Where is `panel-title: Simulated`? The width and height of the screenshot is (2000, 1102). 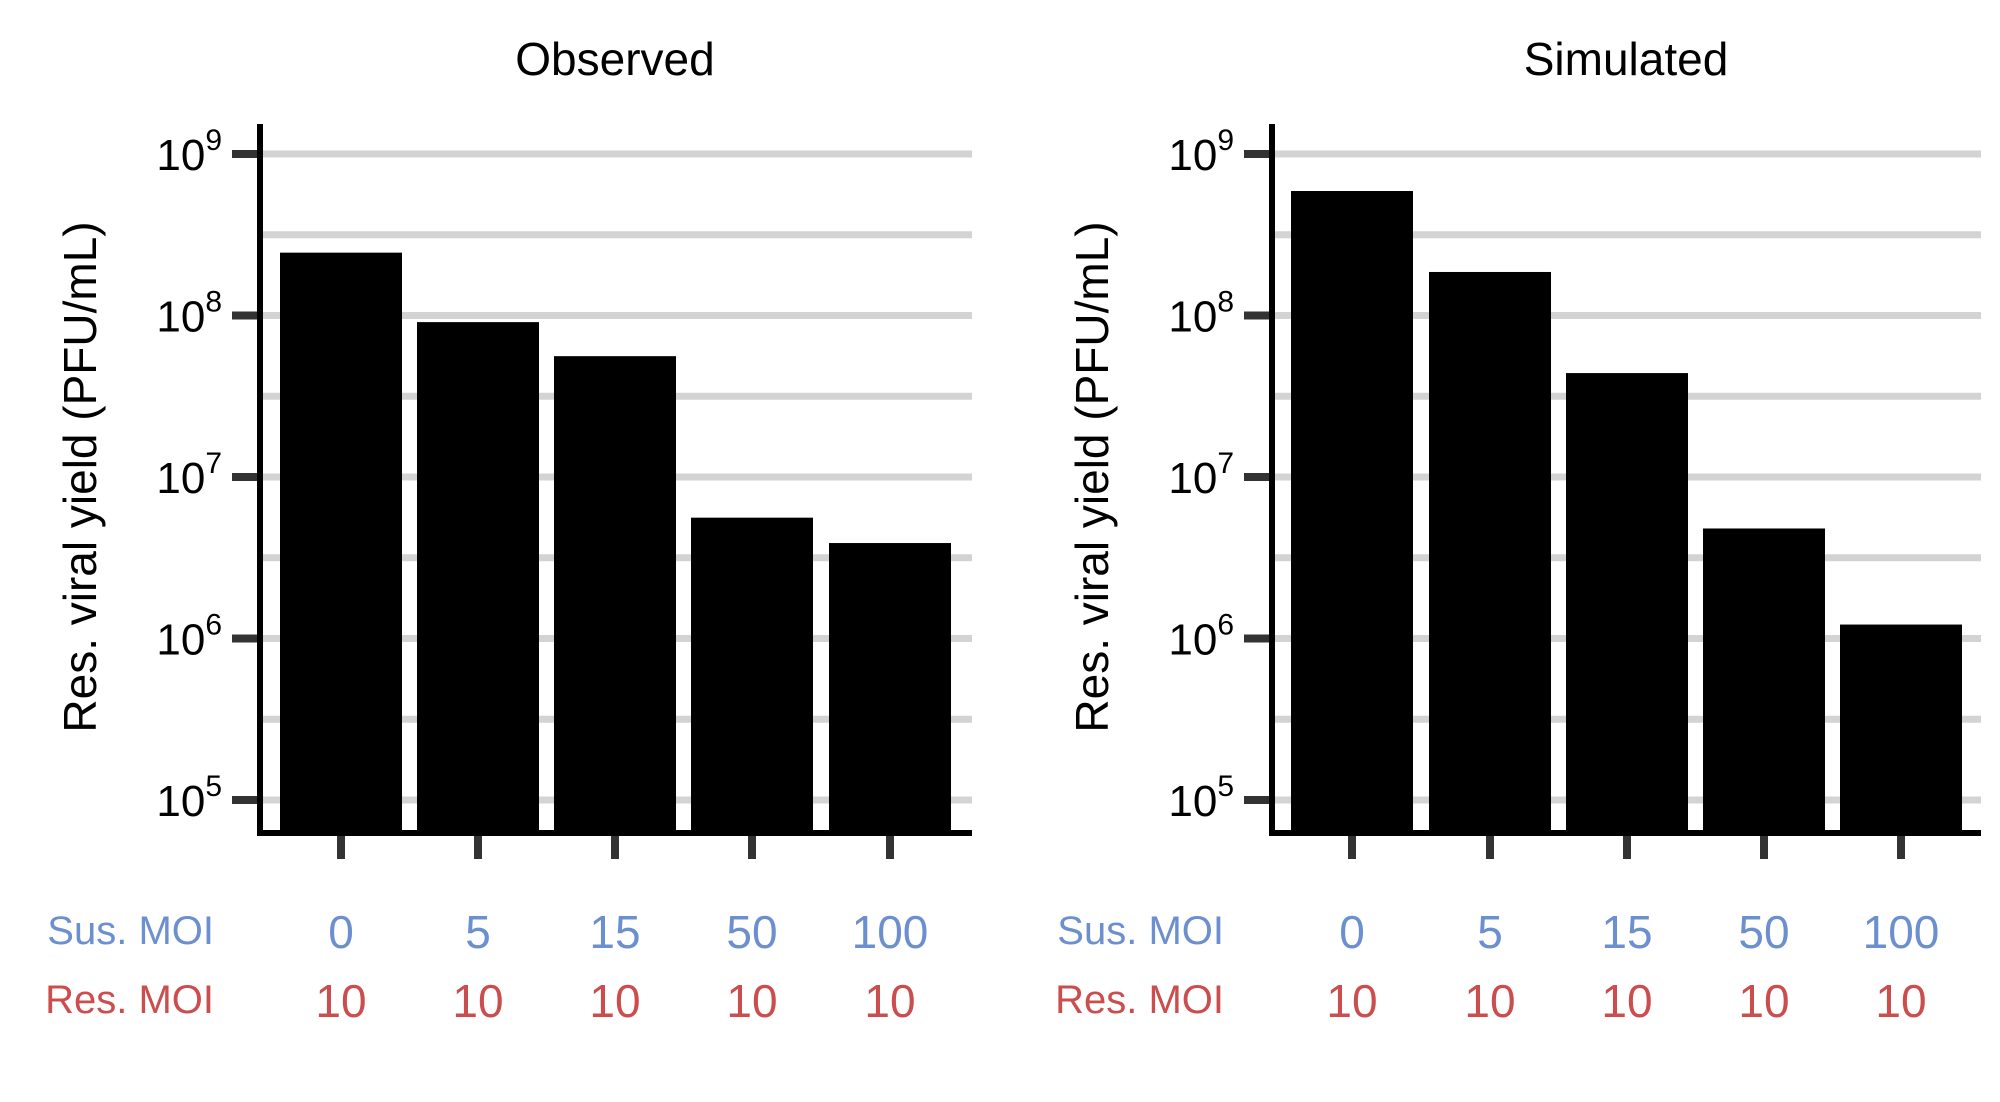 panel-title: Simulated is located at coordinates (1626, 59).